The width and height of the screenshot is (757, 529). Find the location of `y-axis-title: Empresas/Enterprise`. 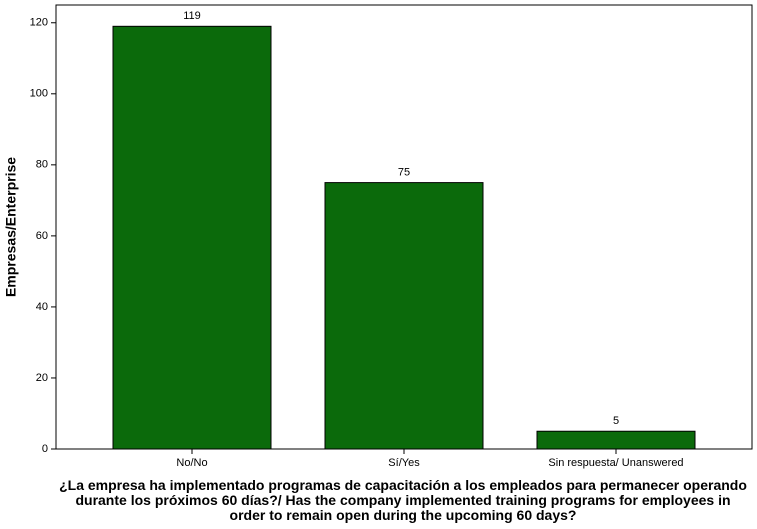

y-axis-title: Empresas/Enterprise is located at coordinates (11, 227).